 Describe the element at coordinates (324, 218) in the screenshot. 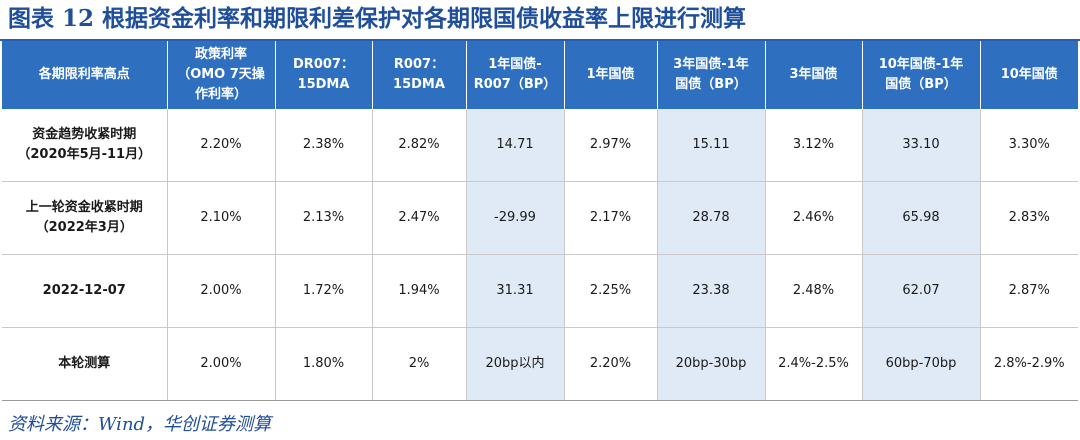

I see `table-cell: 2.13%` at that location.